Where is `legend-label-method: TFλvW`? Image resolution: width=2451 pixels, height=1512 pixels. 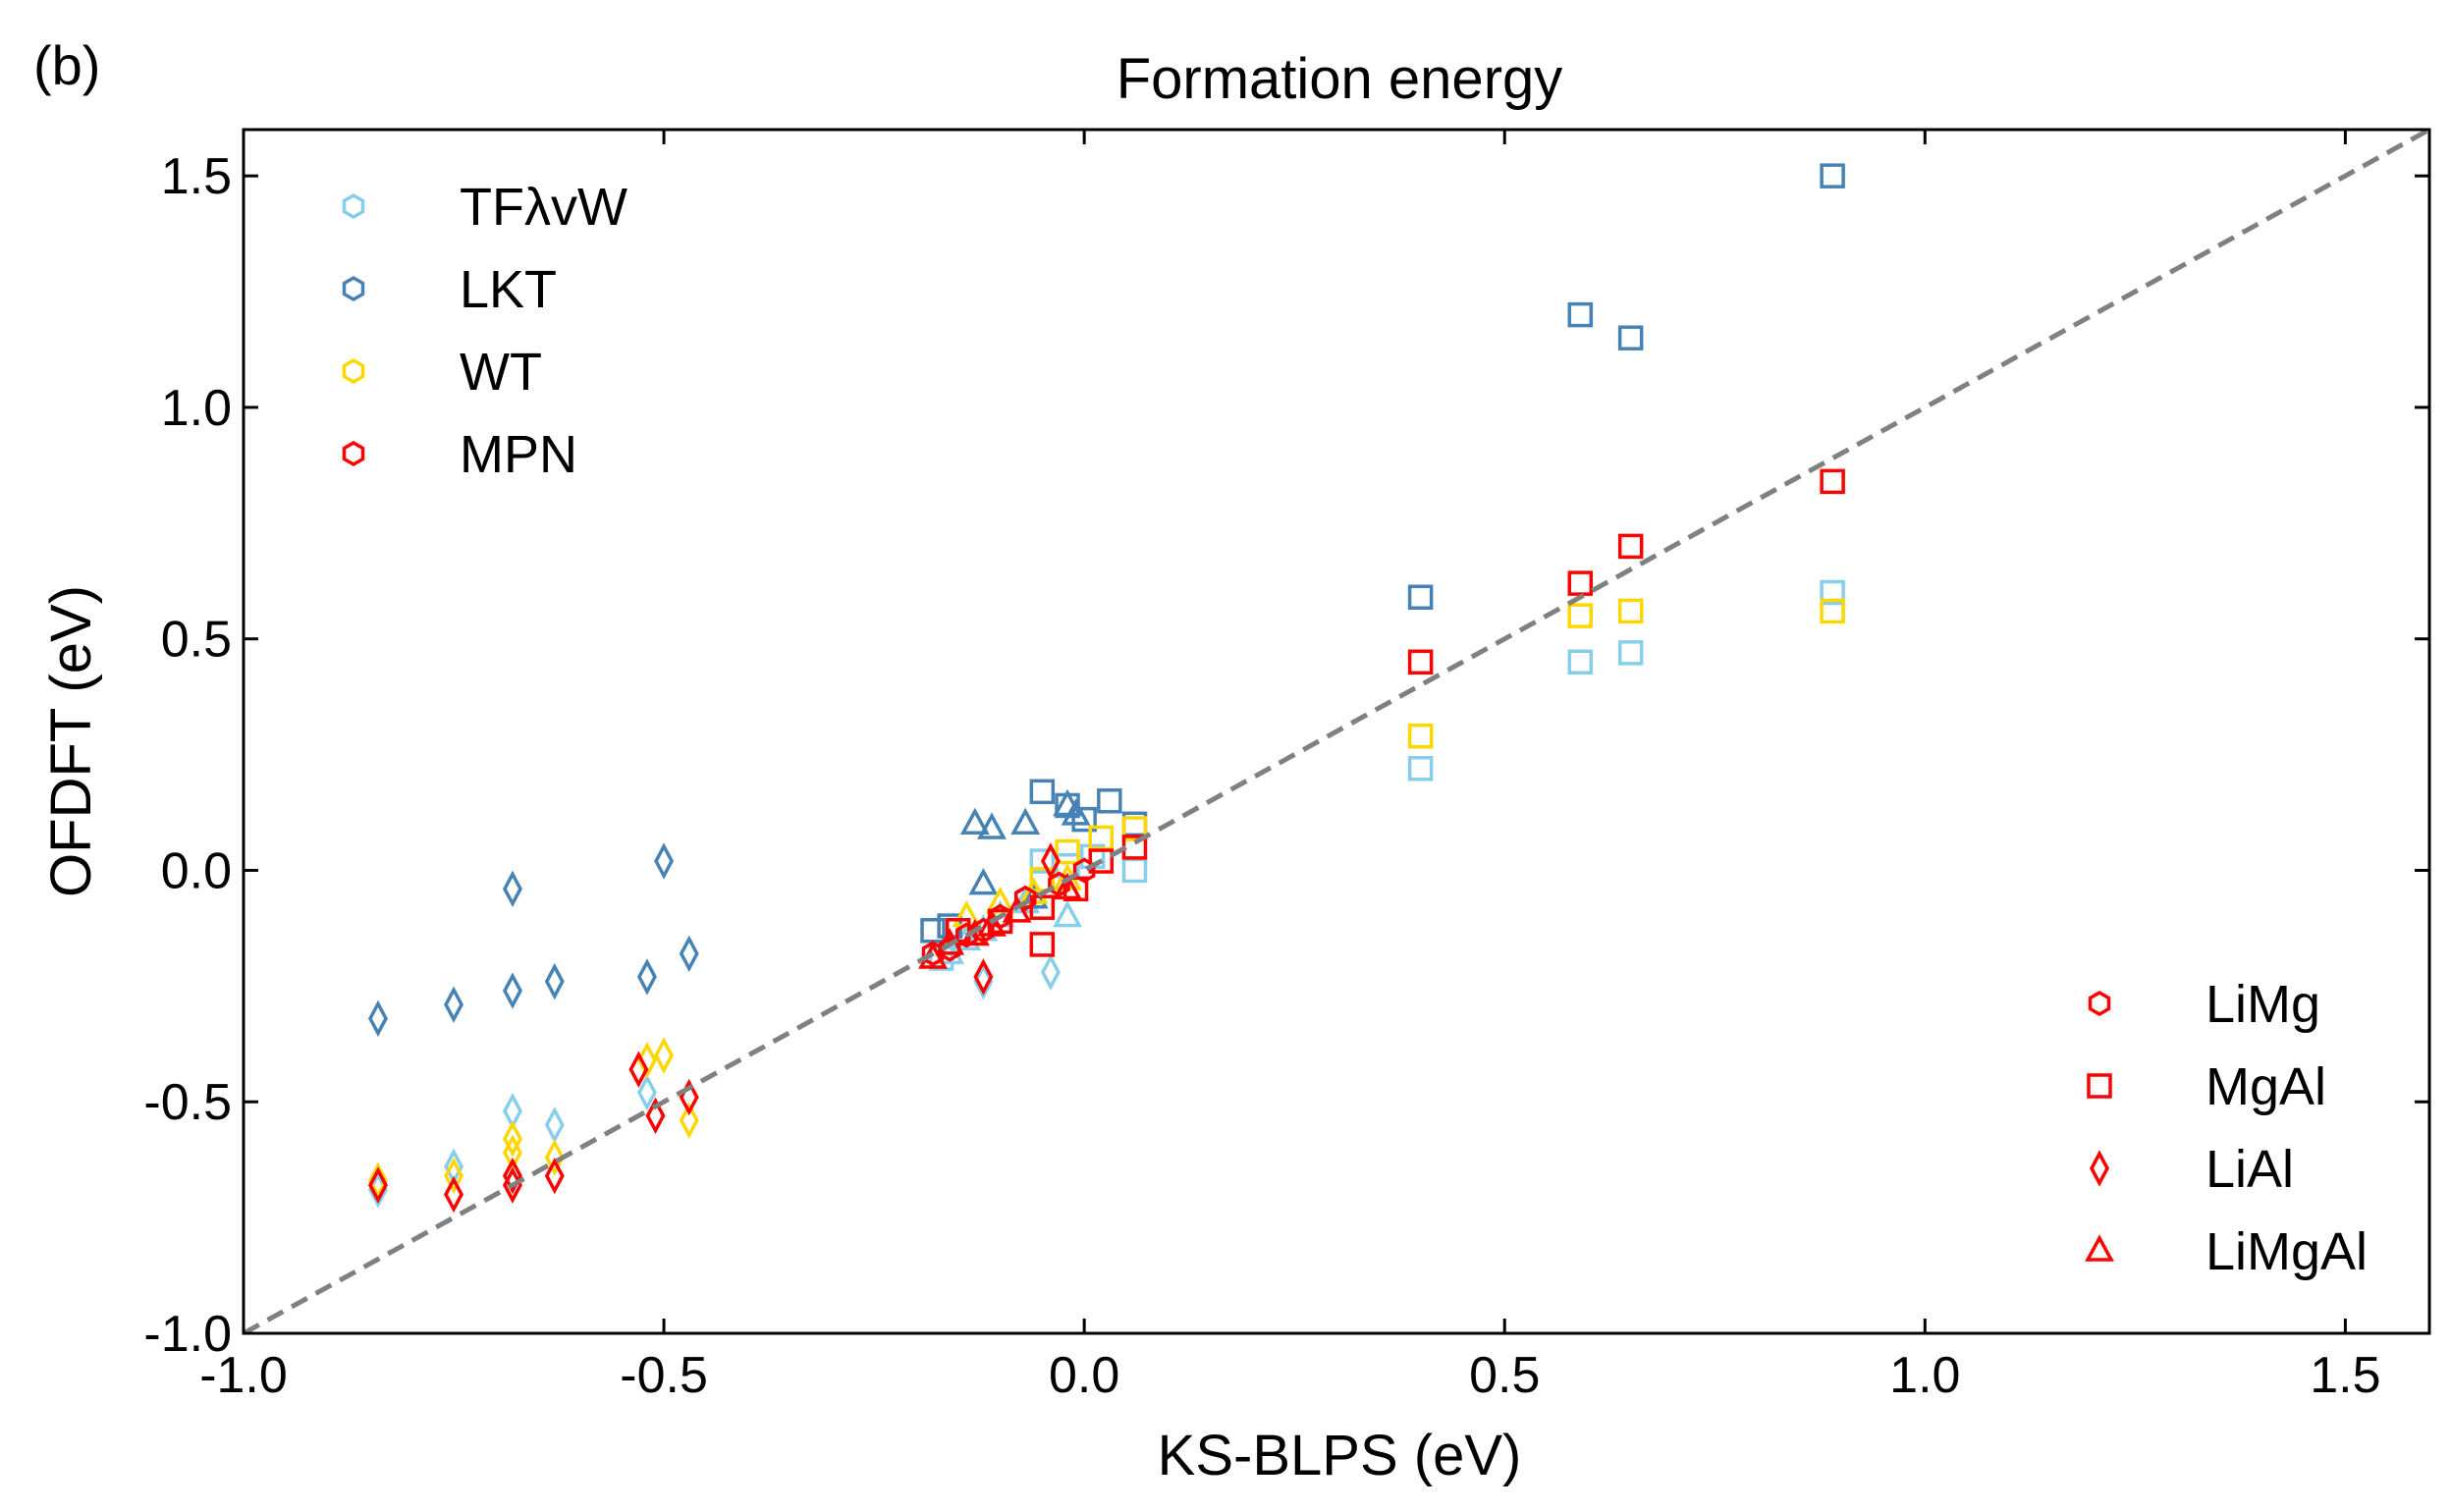 legend-label-method: TFλvW is located at coordinates (543, 208).